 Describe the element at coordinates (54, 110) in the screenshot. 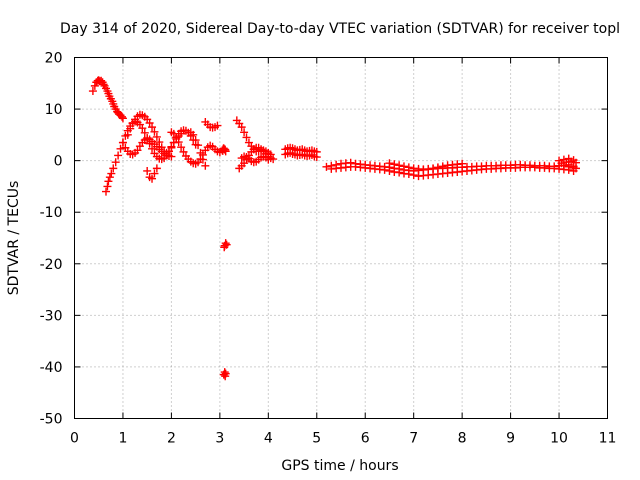

I see `y-tick-label: 10` at that location.